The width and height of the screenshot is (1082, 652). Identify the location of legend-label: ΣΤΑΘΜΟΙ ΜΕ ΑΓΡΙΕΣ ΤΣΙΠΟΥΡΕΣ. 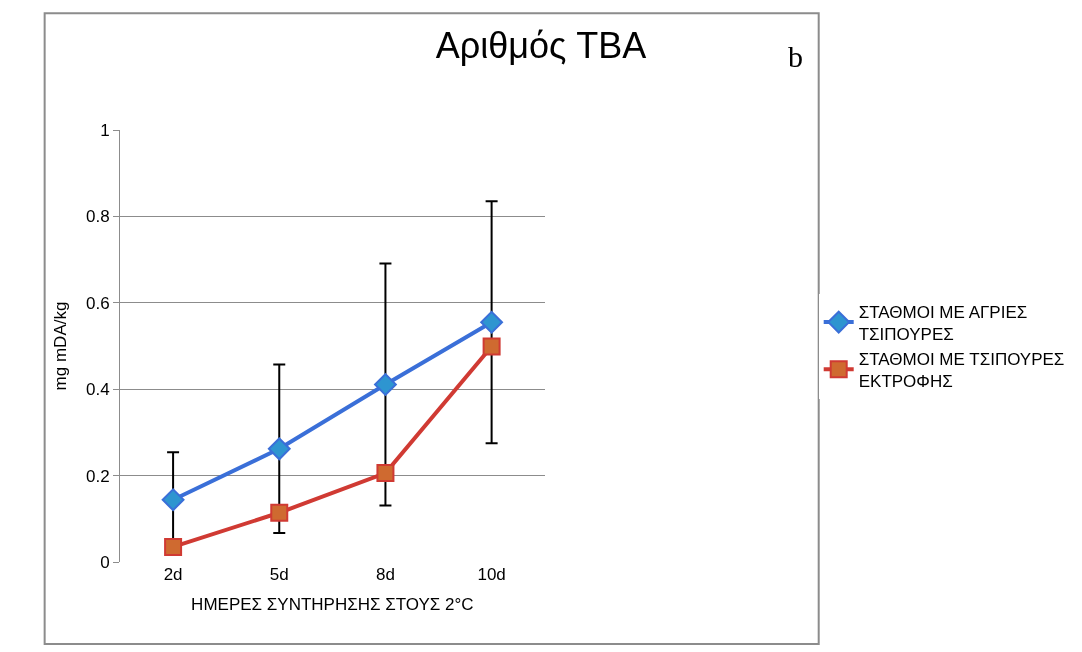
(943, 323).